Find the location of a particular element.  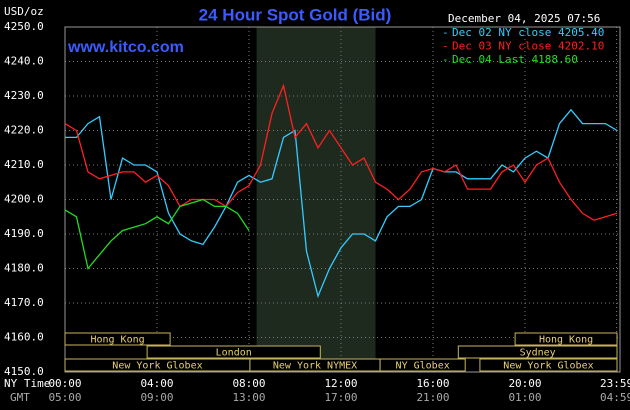

x-axis-label: NY Time is located at coordinates (27, 383).